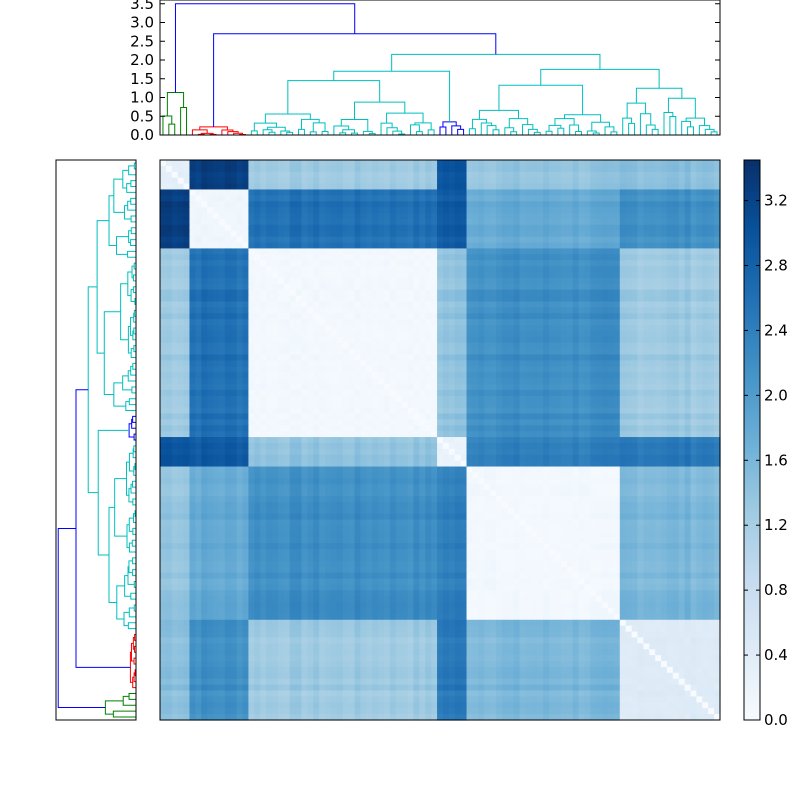  What do you see at coordinates (142, 41) in the screenshot?
I see `y-tick-label: 2.5` at bounding box center [142, 41].